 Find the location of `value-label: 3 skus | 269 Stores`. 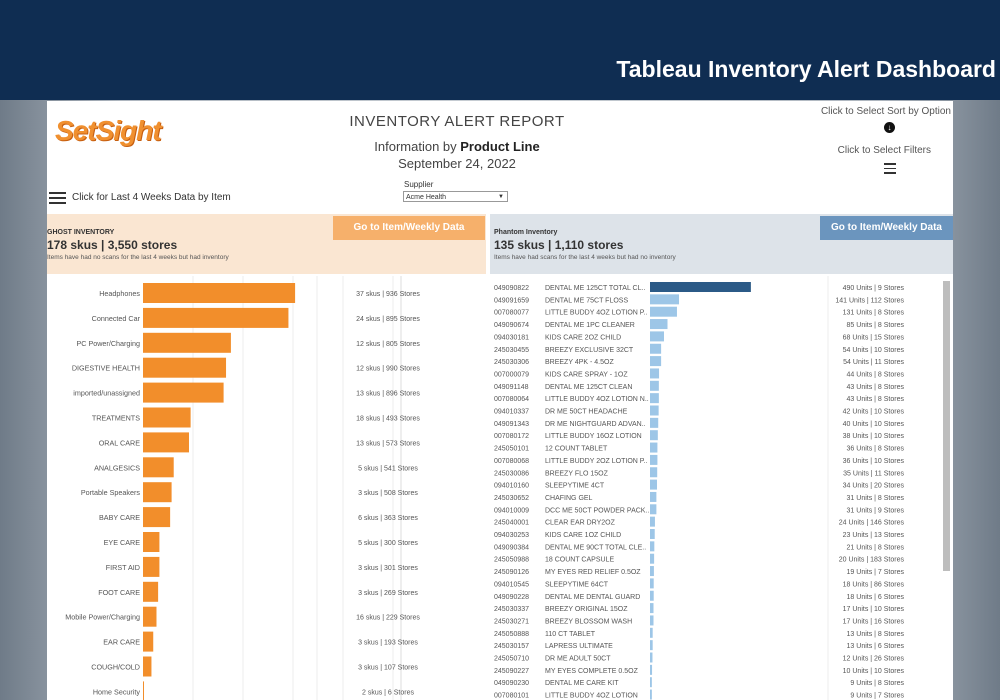

value-label: 3 skus | 269 Stores is located at coordinates (388, 593).